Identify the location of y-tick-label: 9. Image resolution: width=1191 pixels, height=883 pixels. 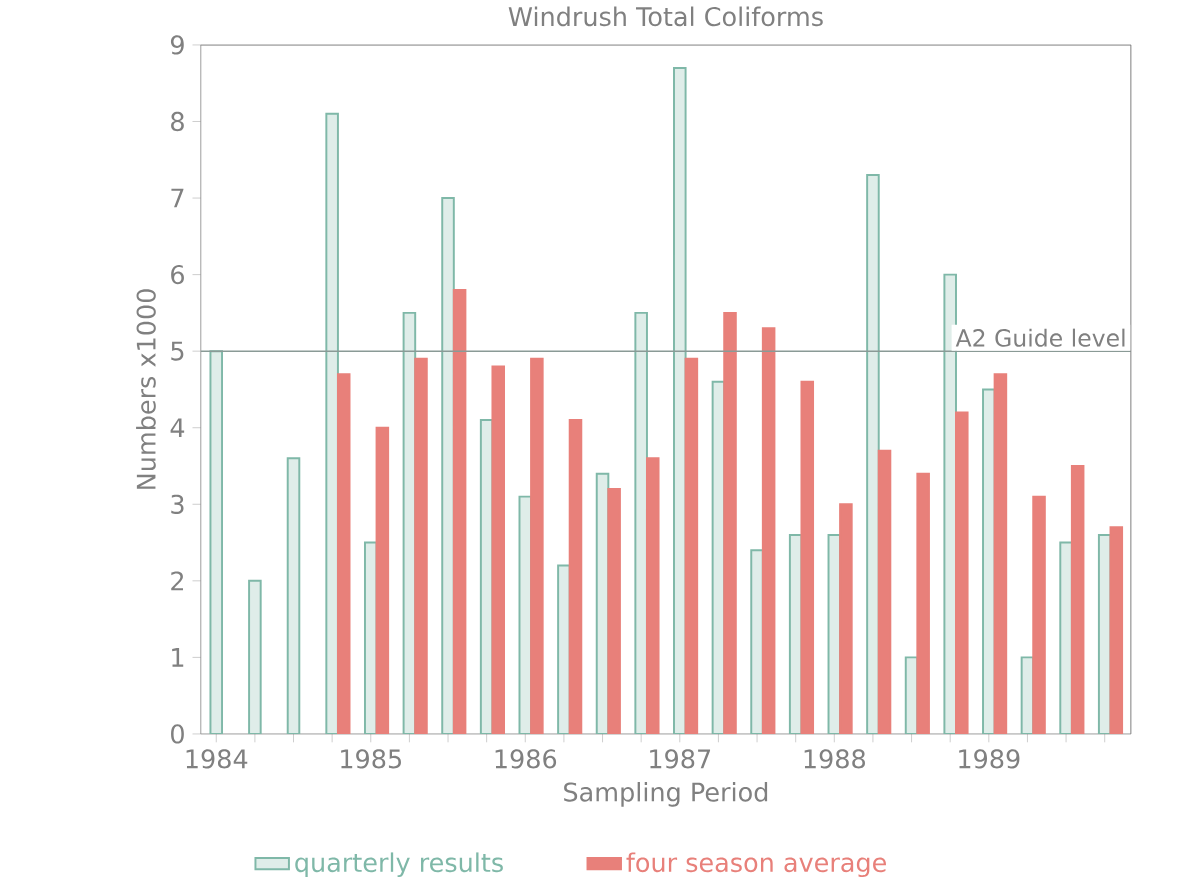
(177, 45).